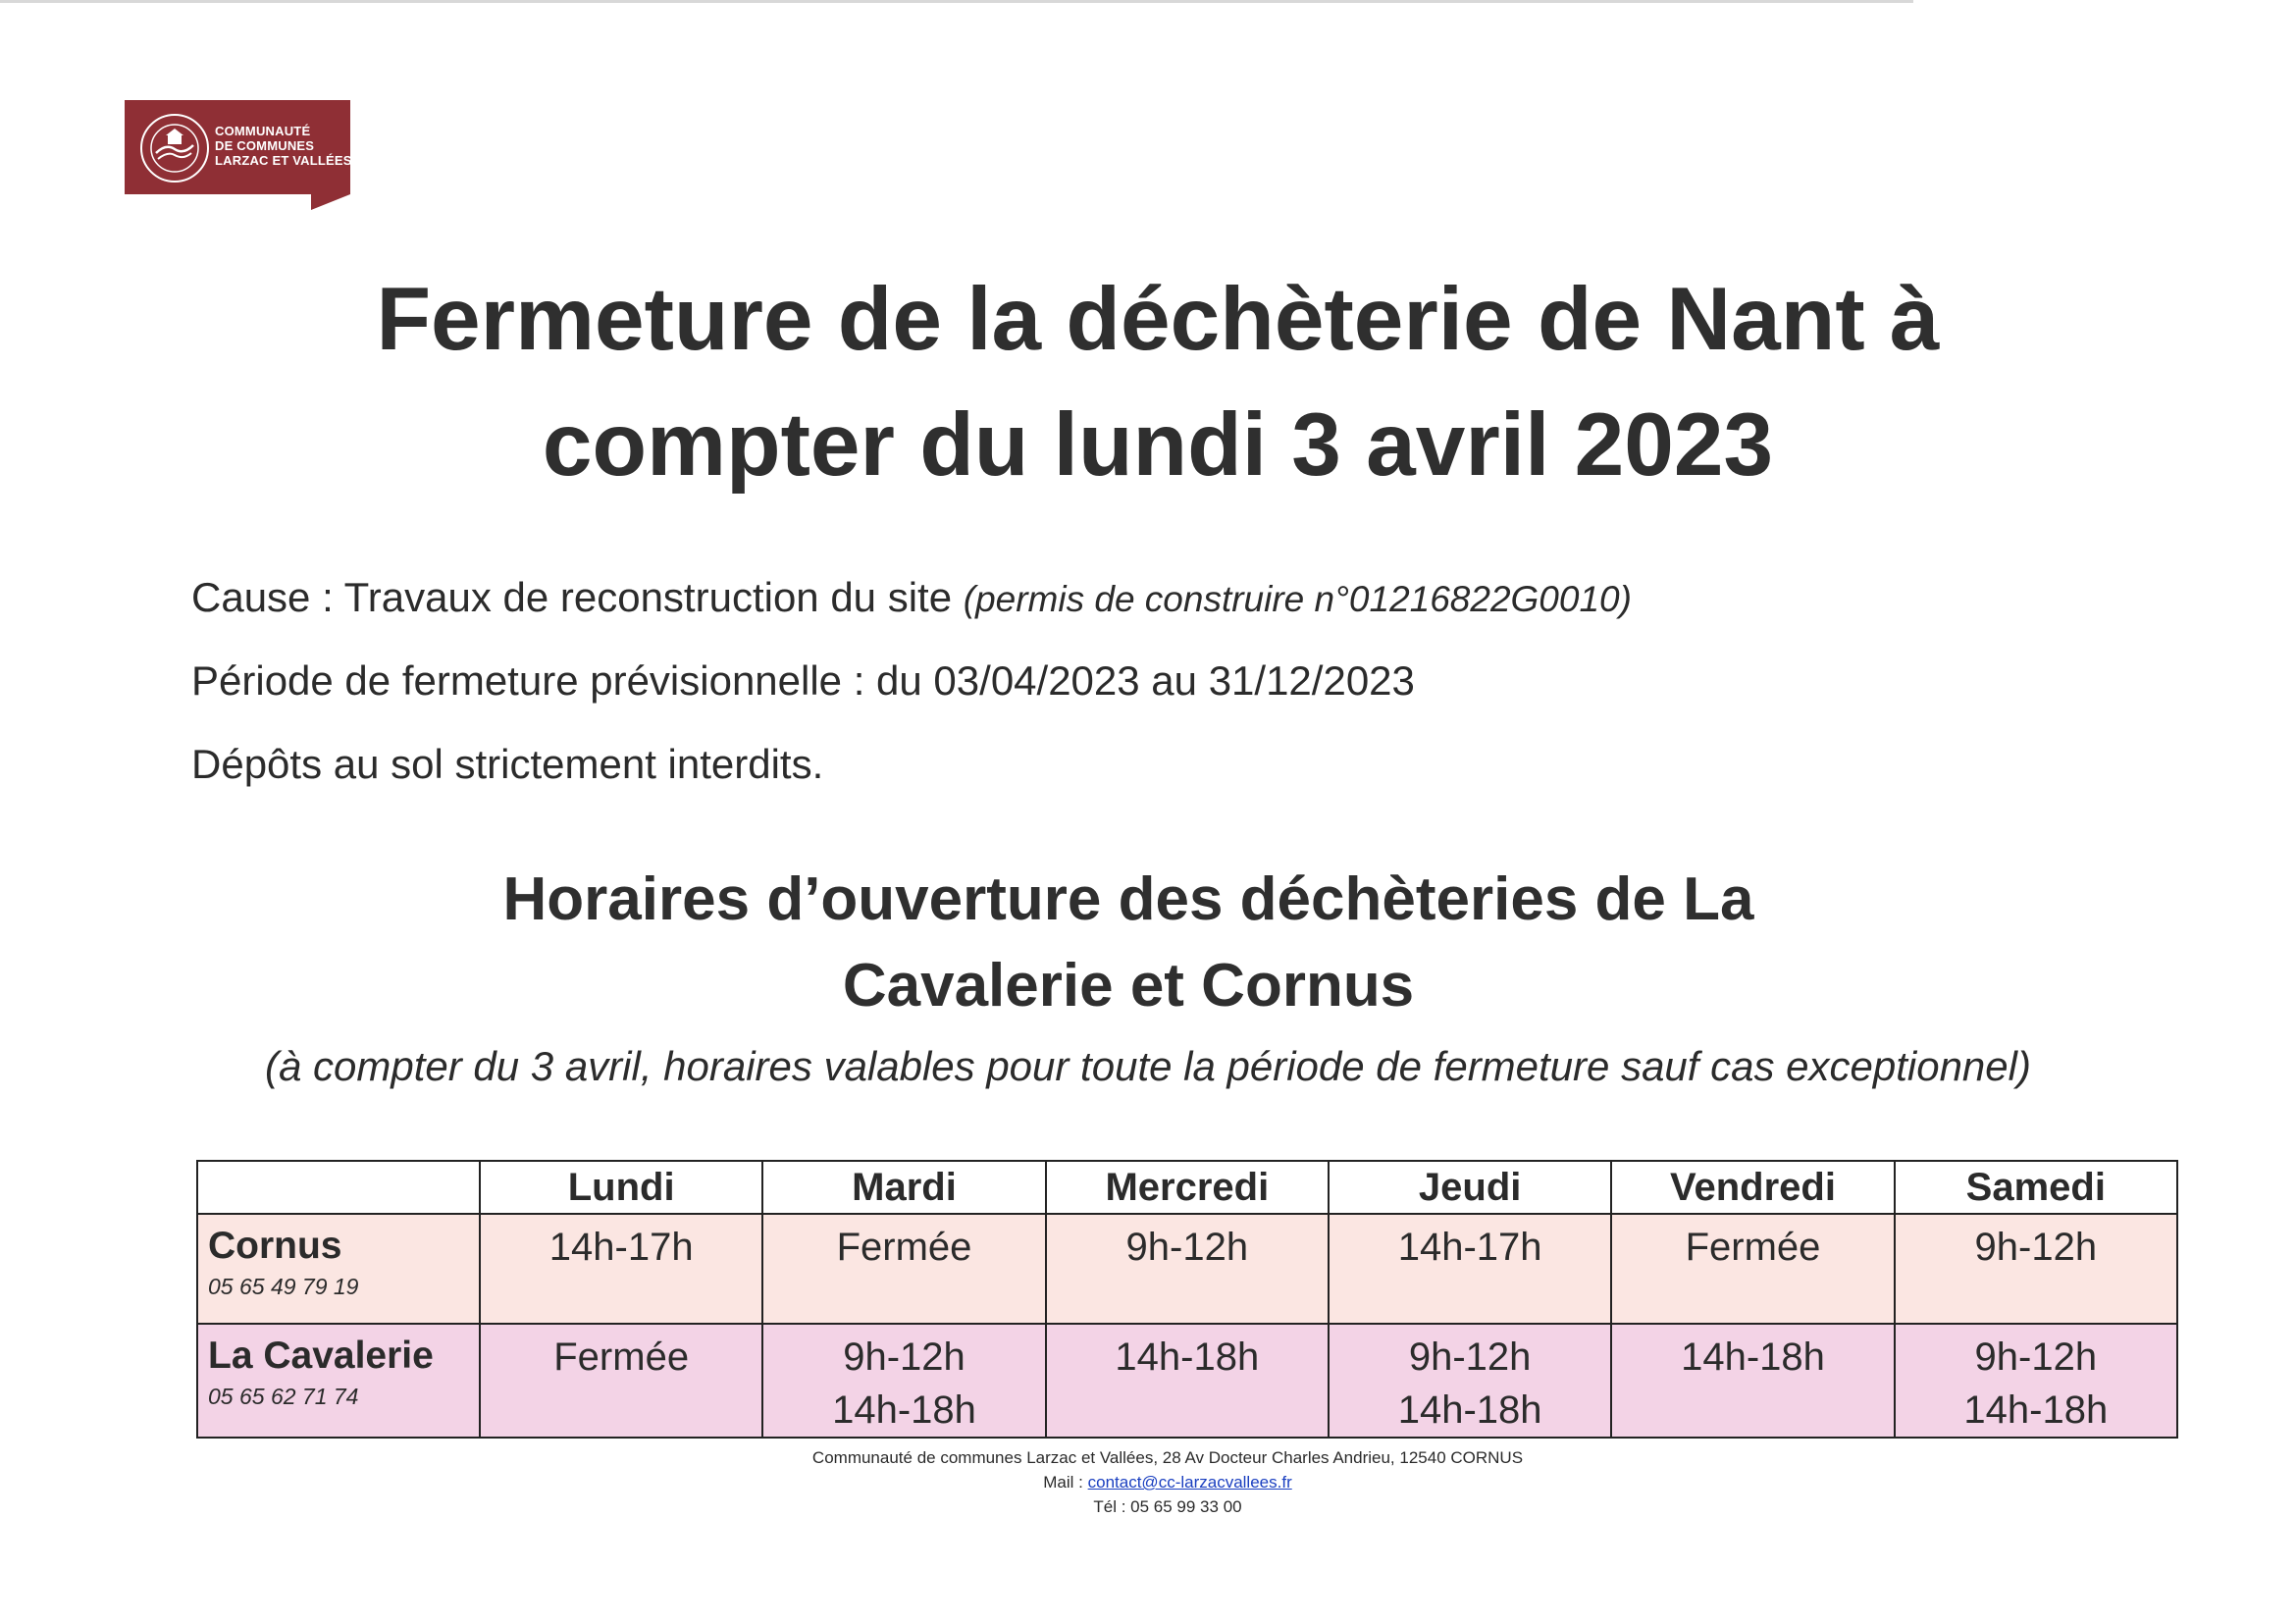 The width and height of the screenshot is (2296, 1623). I want to click on footer-mail-label: Mail :, so click(1063, 1482).